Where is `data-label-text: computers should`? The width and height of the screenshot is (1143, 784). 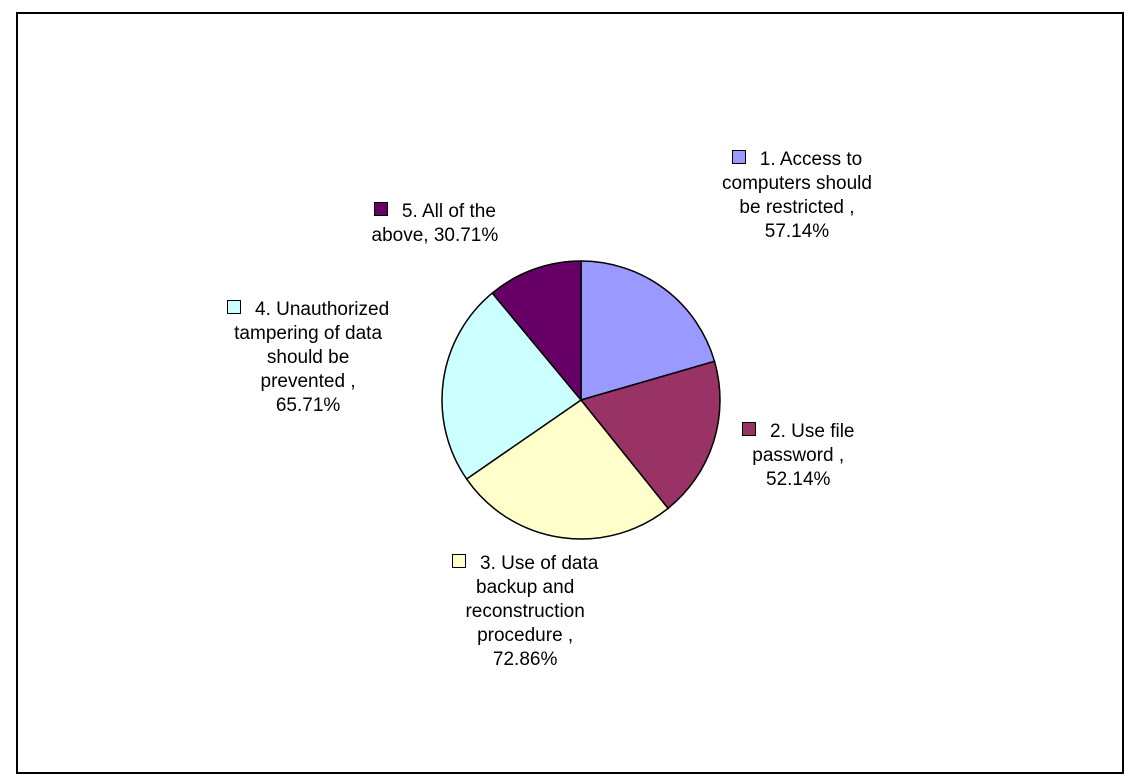 data-label-text: computers should is located at coordinates (797, 183).